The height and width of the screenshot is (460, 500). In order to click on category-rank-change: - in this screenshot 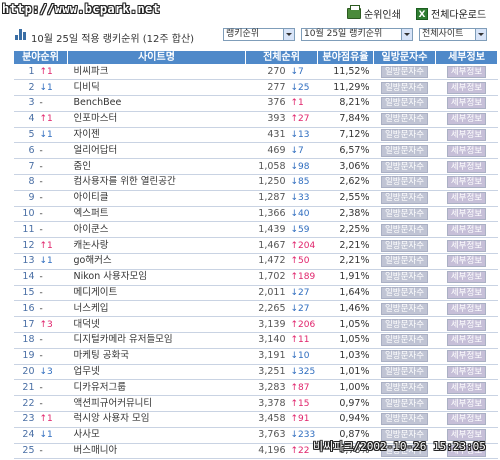, I will do `click(52, 230)`.